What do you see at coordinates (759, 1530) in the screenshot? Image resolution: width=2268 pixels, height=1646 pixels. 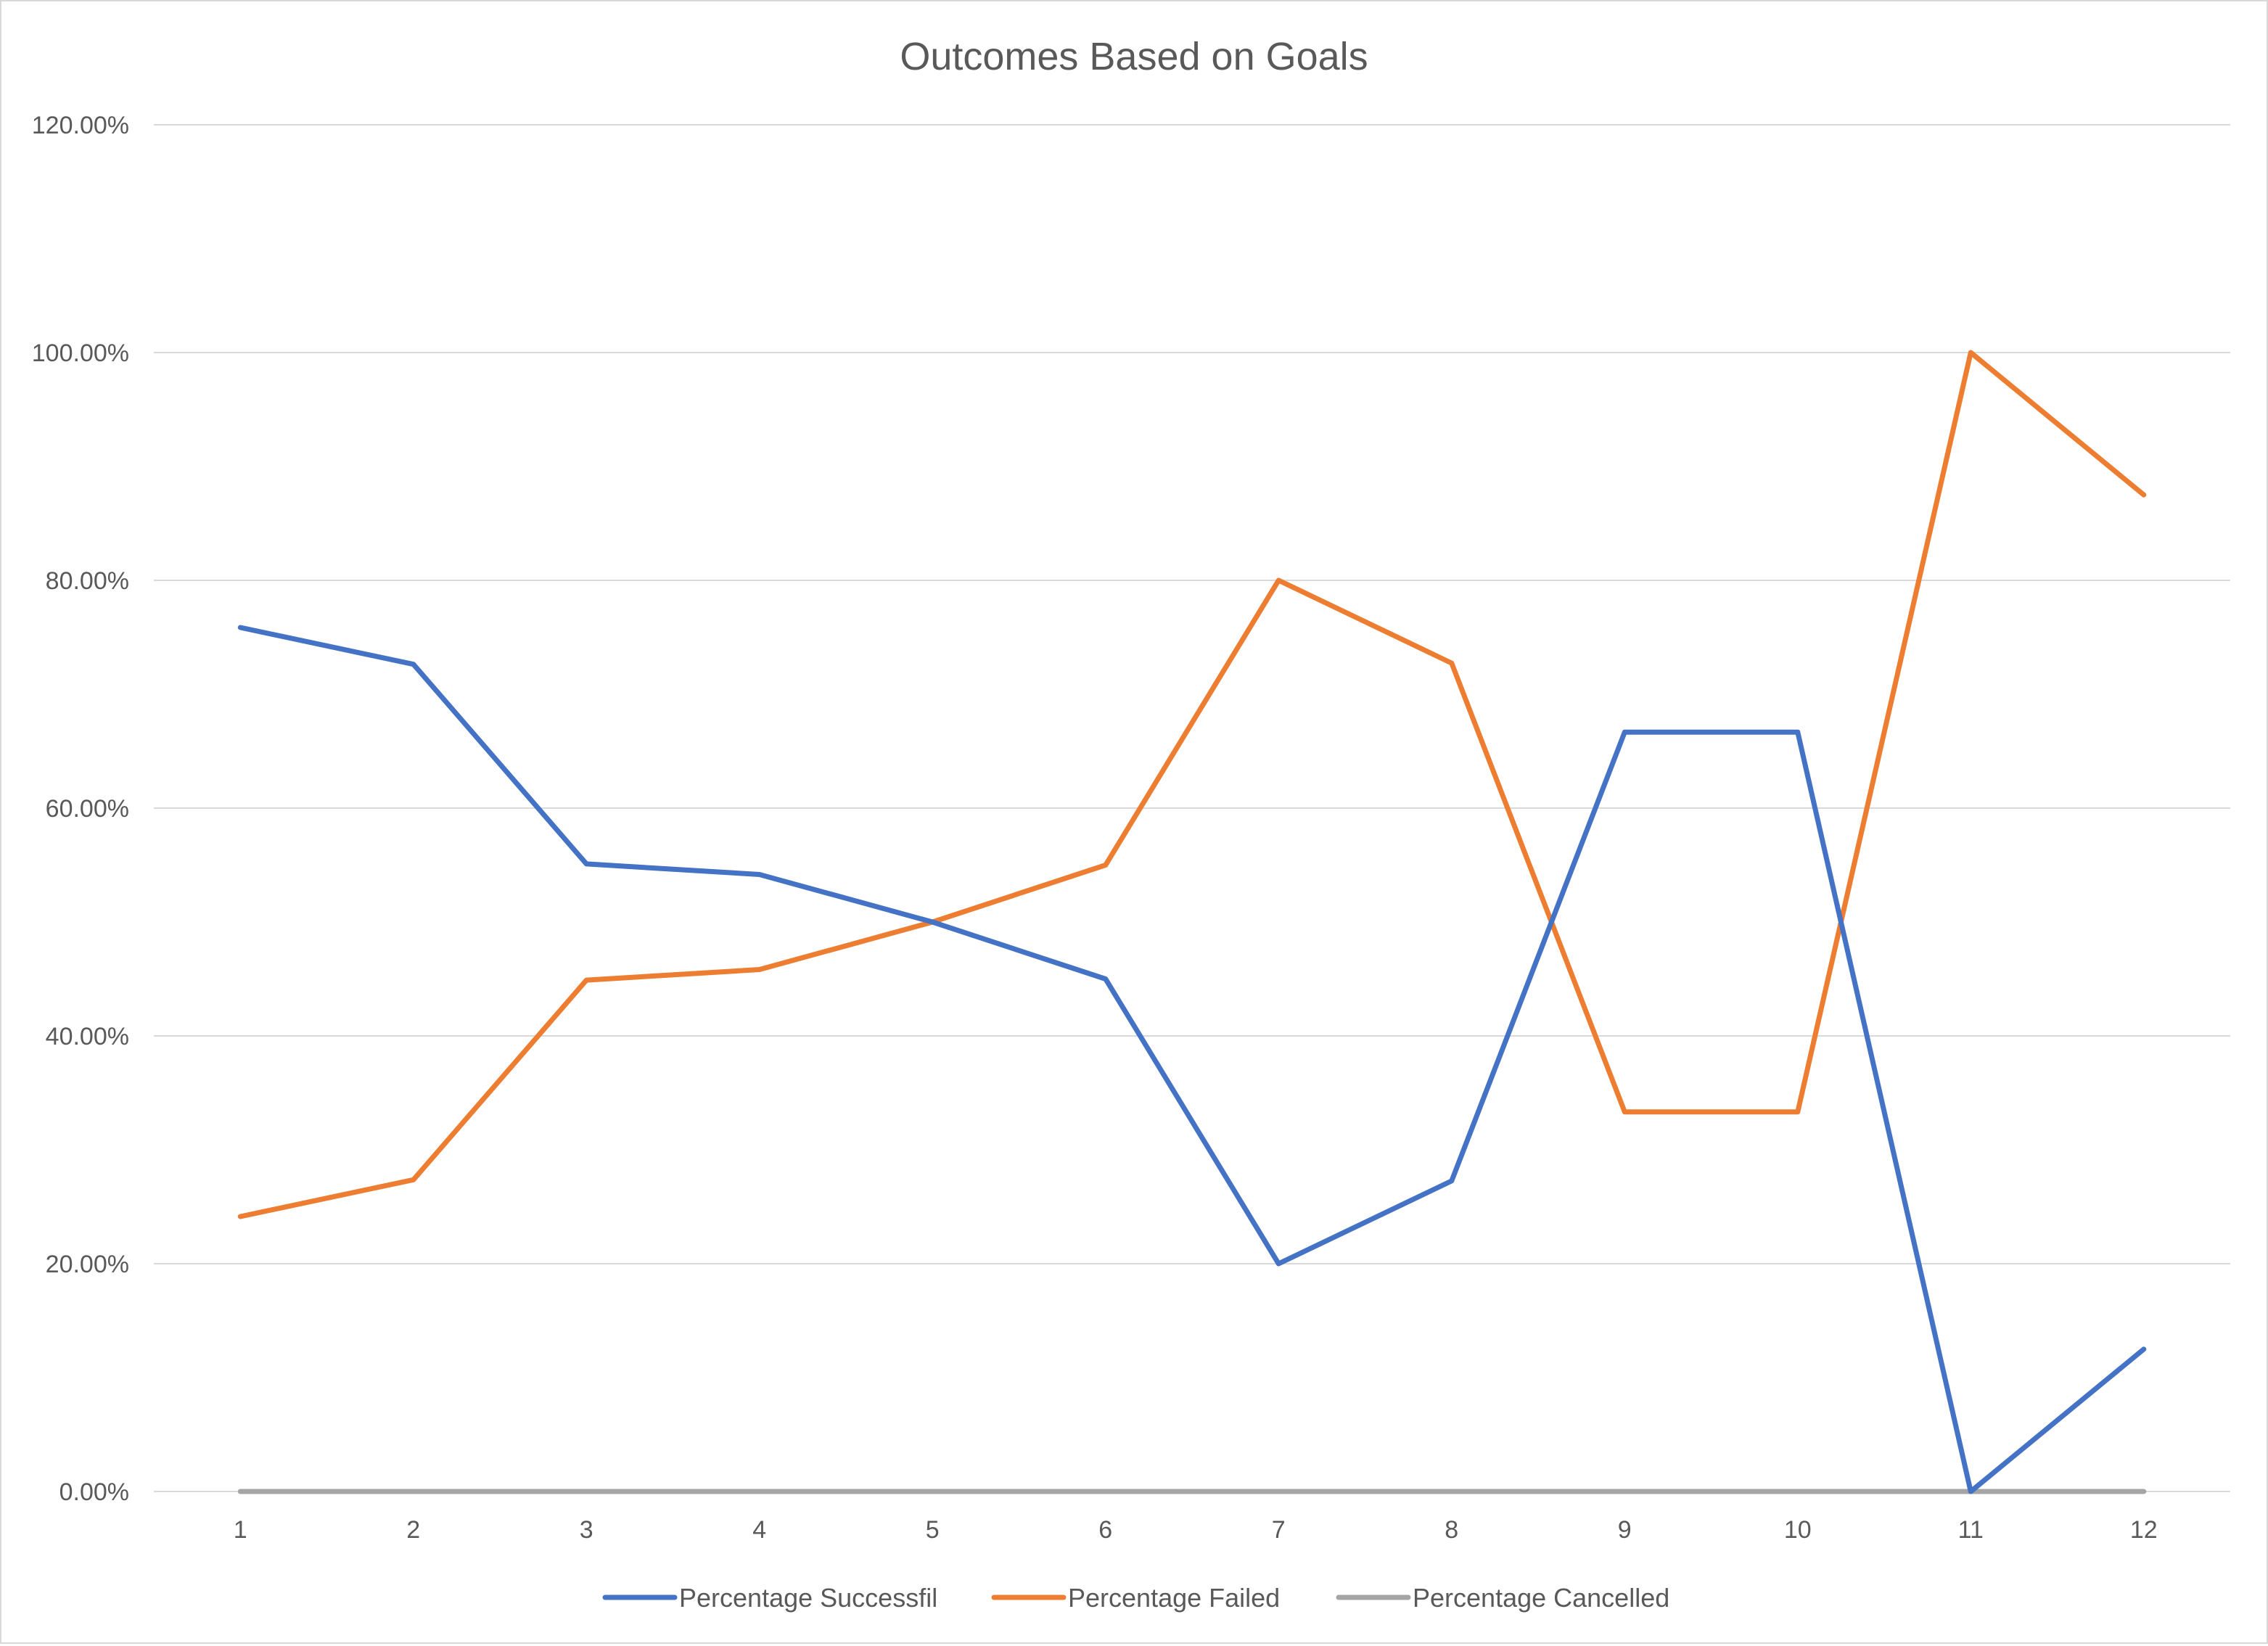 I see `x-tick-label: 4` at bounding box center [759, 1530].